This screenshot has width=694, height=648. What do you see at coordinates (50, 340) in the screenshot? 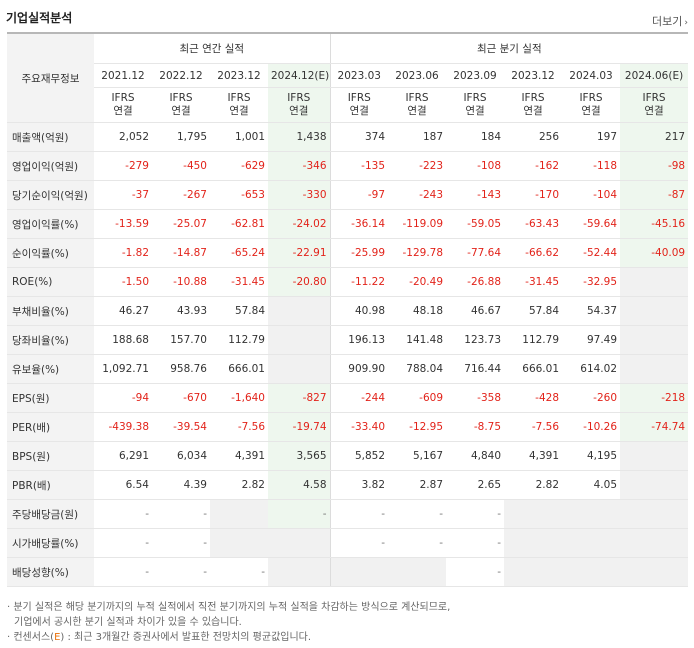
I see `row-label: 당좌비율(%)` at bounding box center [50, 340].